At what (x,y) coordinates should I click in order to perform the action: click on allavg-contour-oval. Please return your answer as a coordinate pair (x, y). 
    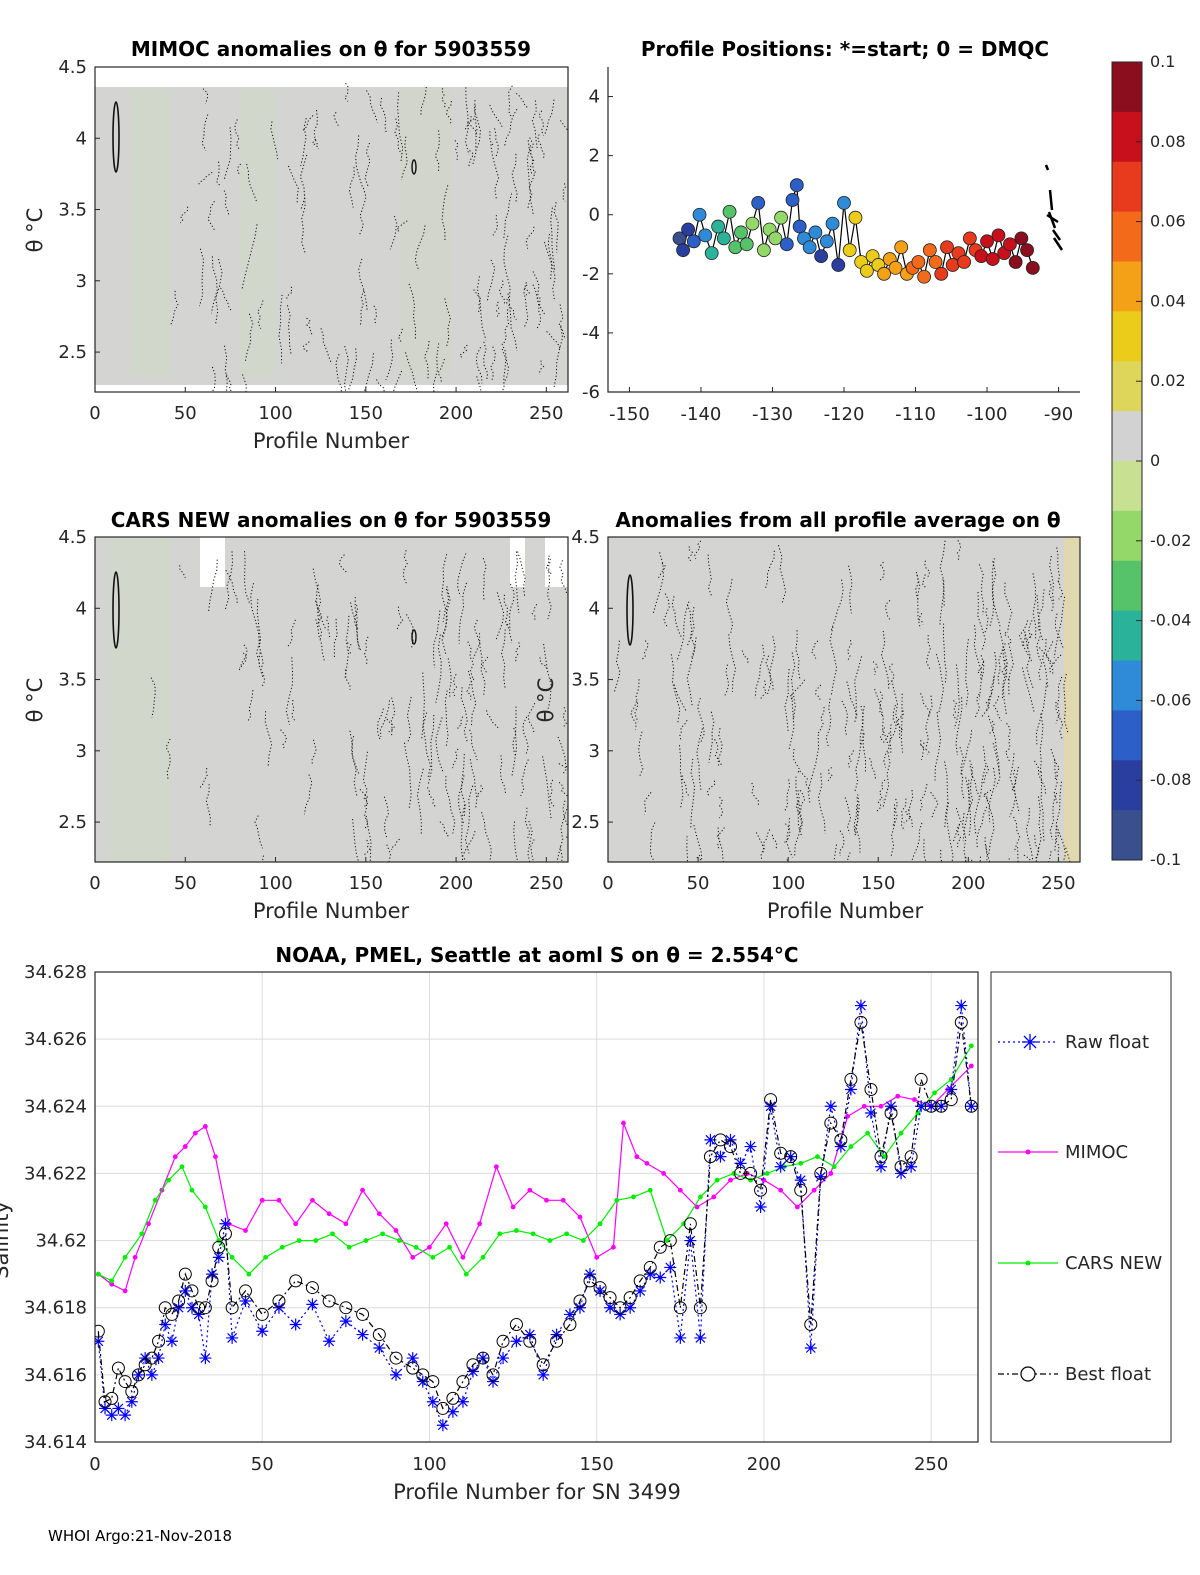
    Looking at the image, I should click on (630, 610).